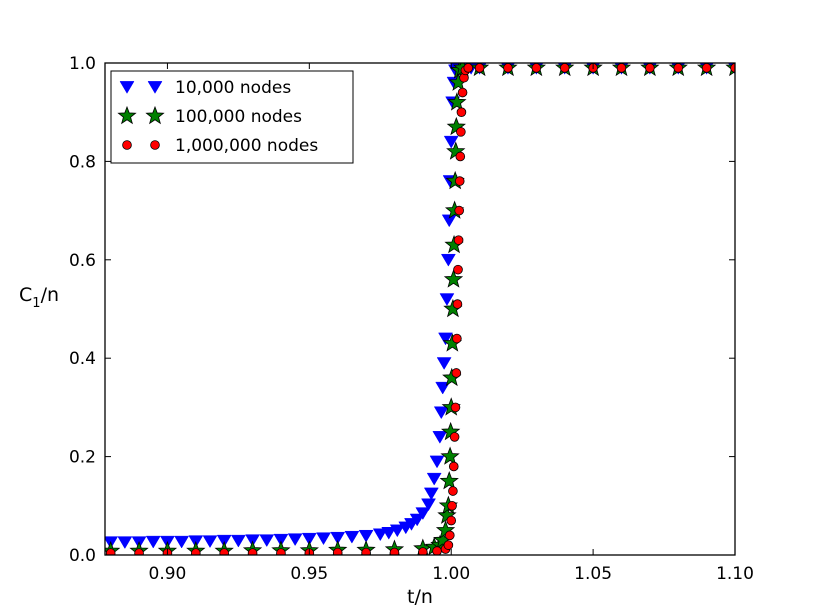  Describe the element at coordinates (735, 574) in the screenshot. I see `x-tick-label: 1.10` at that location.